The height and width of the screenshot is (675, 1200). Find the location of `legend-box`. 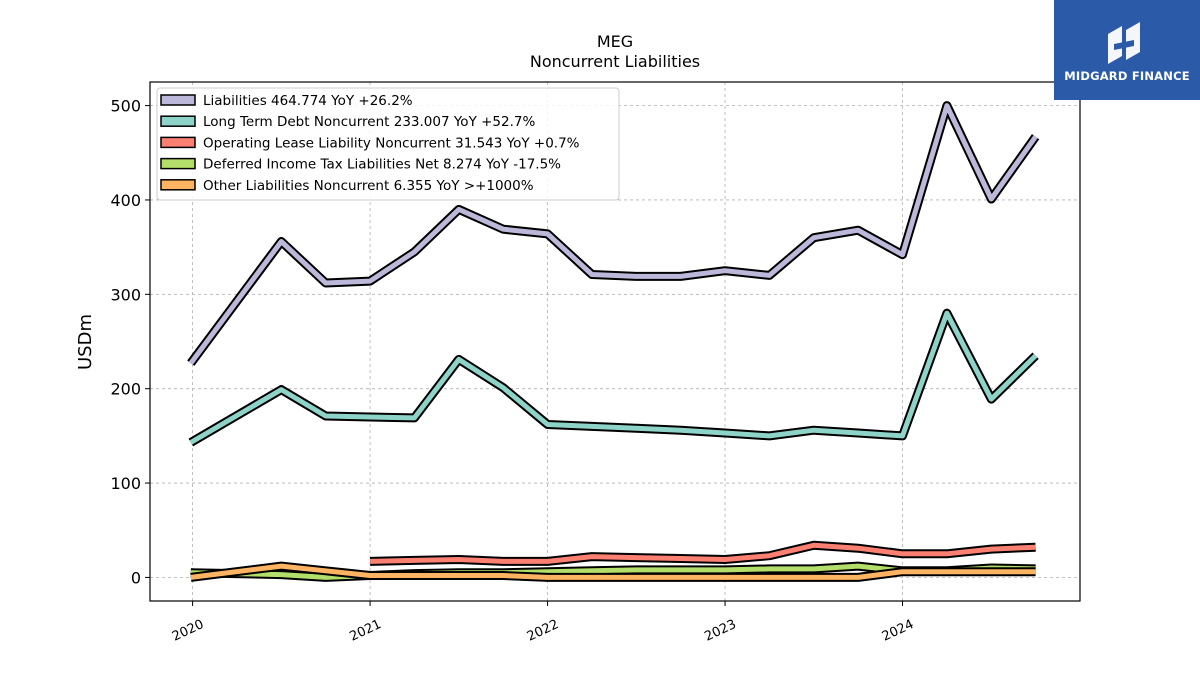

legend-box is located at coordinates (388, 144).